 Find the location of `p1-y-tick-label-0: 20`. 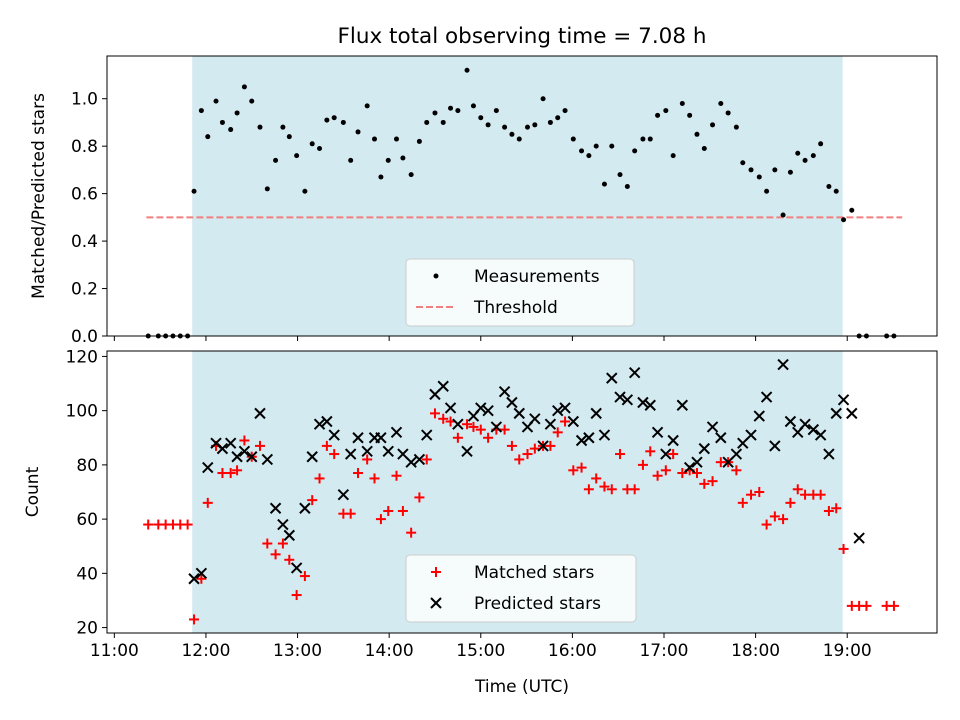

p1-y-tick-label-0: 20 is located at coordinates (87, 629).